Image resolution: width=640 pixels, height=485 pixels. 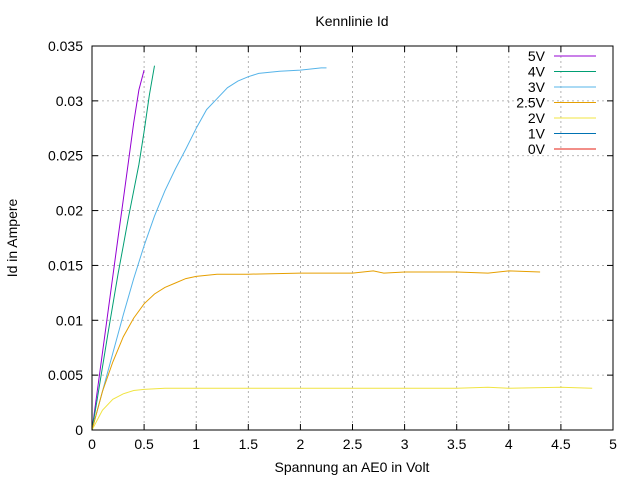 What do you see at coordinates (92, 444) in the screenshot?
I see `x-tick-label: 0` at bounding box center [92, 444].